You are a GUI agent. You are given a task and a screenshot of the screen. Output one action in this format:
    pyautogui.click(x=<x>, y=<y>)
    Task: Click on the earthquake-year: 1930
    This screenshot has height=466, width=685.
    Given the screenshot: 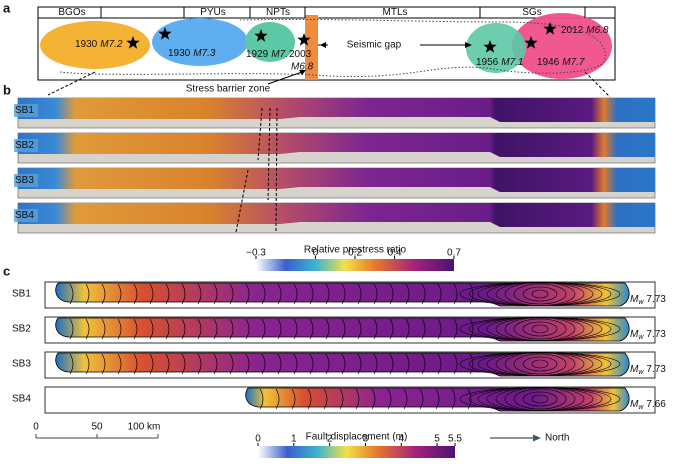 What is the action you would take?
    pyautogui.click(x=86, y=44)
    